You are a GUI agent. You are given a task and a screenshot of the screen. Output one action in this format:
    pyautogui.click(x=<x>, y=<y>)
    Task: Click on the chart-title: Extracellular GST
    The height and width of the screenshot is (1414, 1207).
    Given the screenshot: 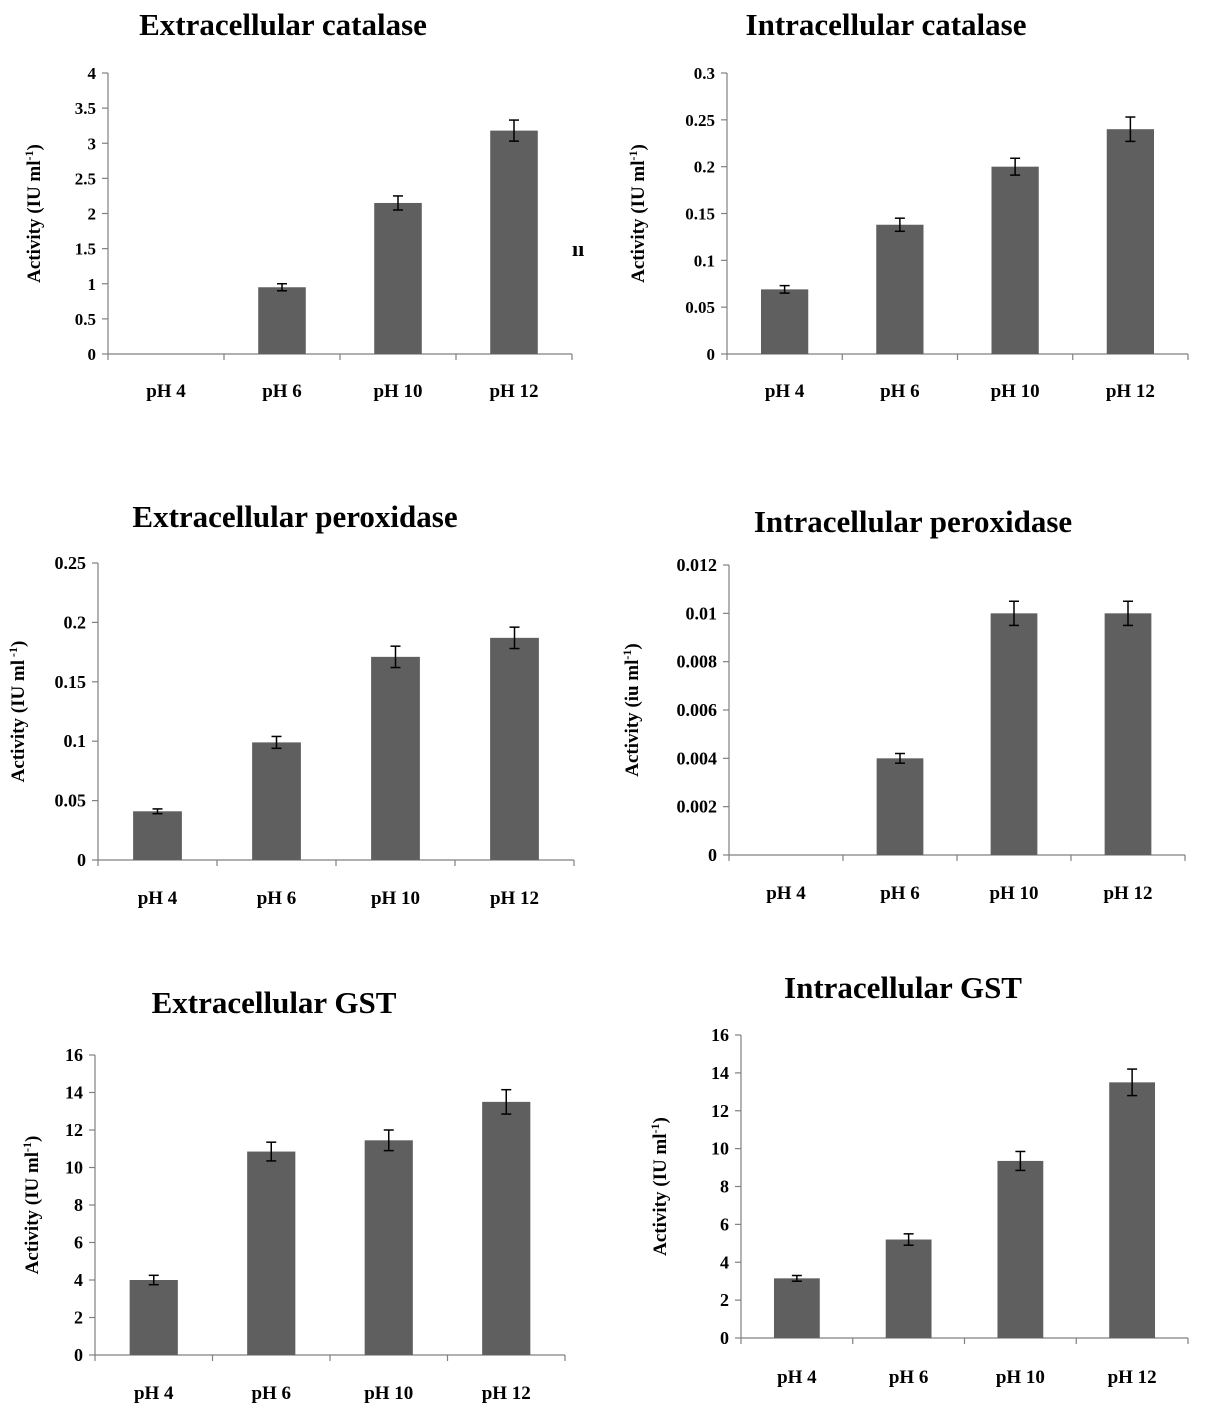 What is the action you would take?
    pyautogui.click(x=274, y=1002)
    